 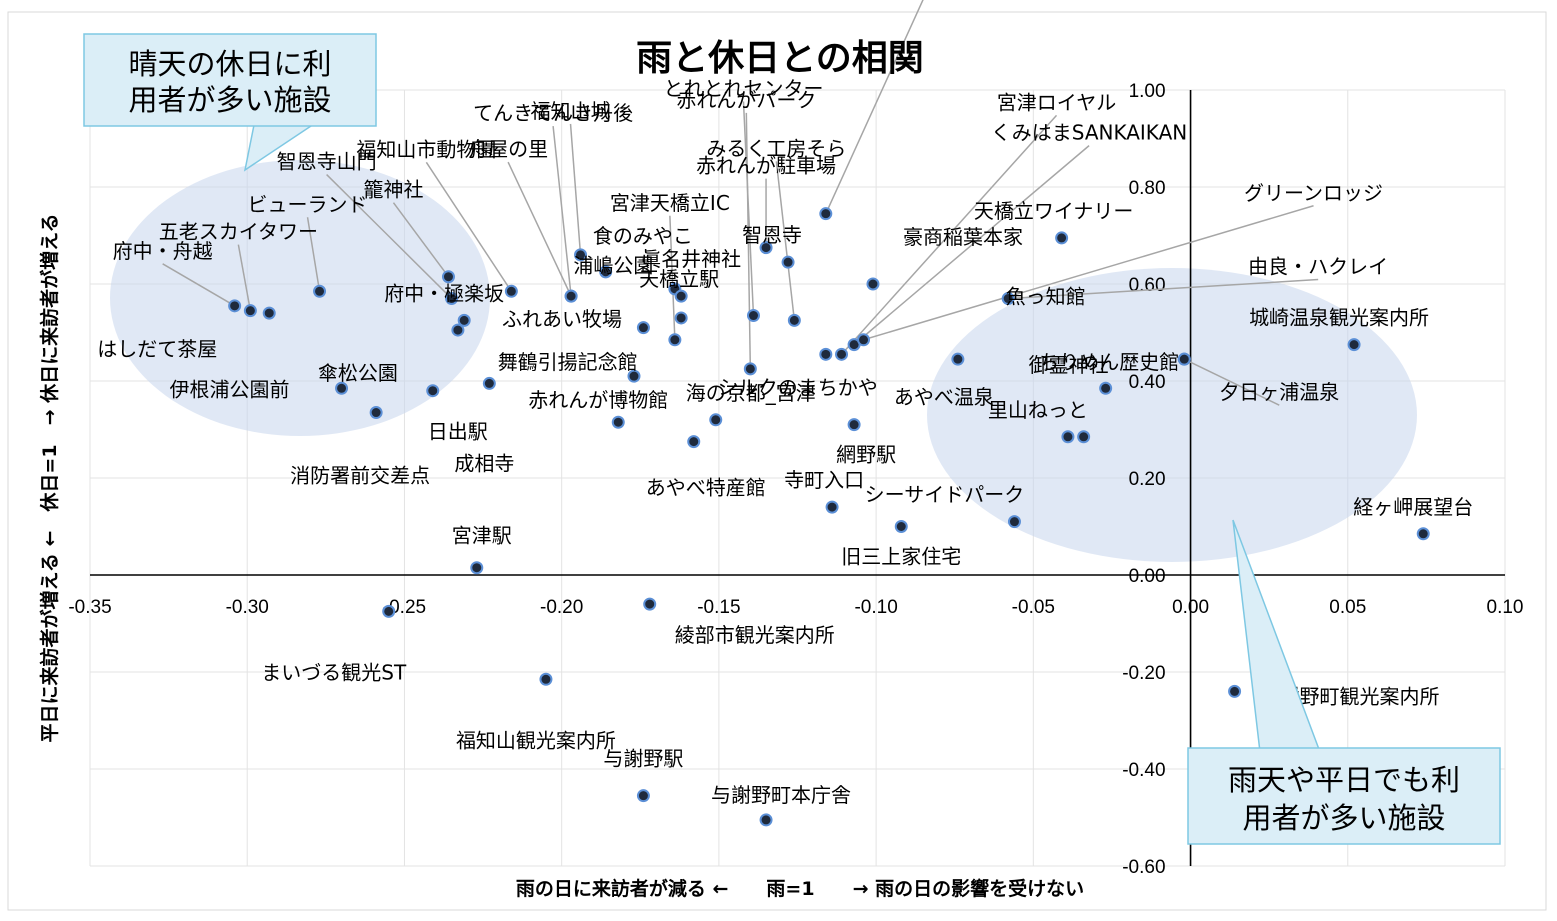 I want to click on point-label: 食のみやこ, so click(x=643, y=236).